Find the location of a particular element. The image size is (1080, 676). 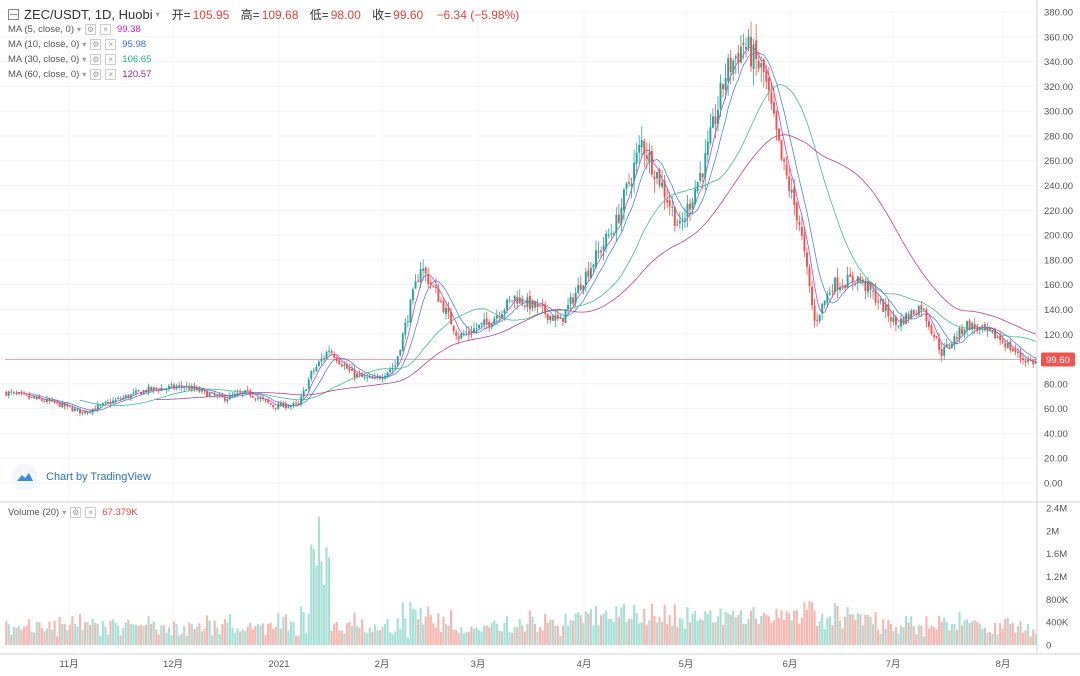

tradingview-branding: Chart by TradingView is located at coordinates (81, 477).